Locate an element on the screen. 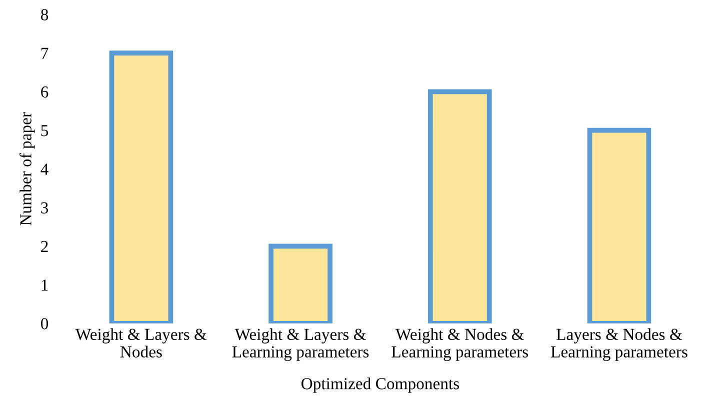 Image resolution: width=714 pixels, height=412 pixels. y-tick-label: 4 is located at coordinates (44, 169).